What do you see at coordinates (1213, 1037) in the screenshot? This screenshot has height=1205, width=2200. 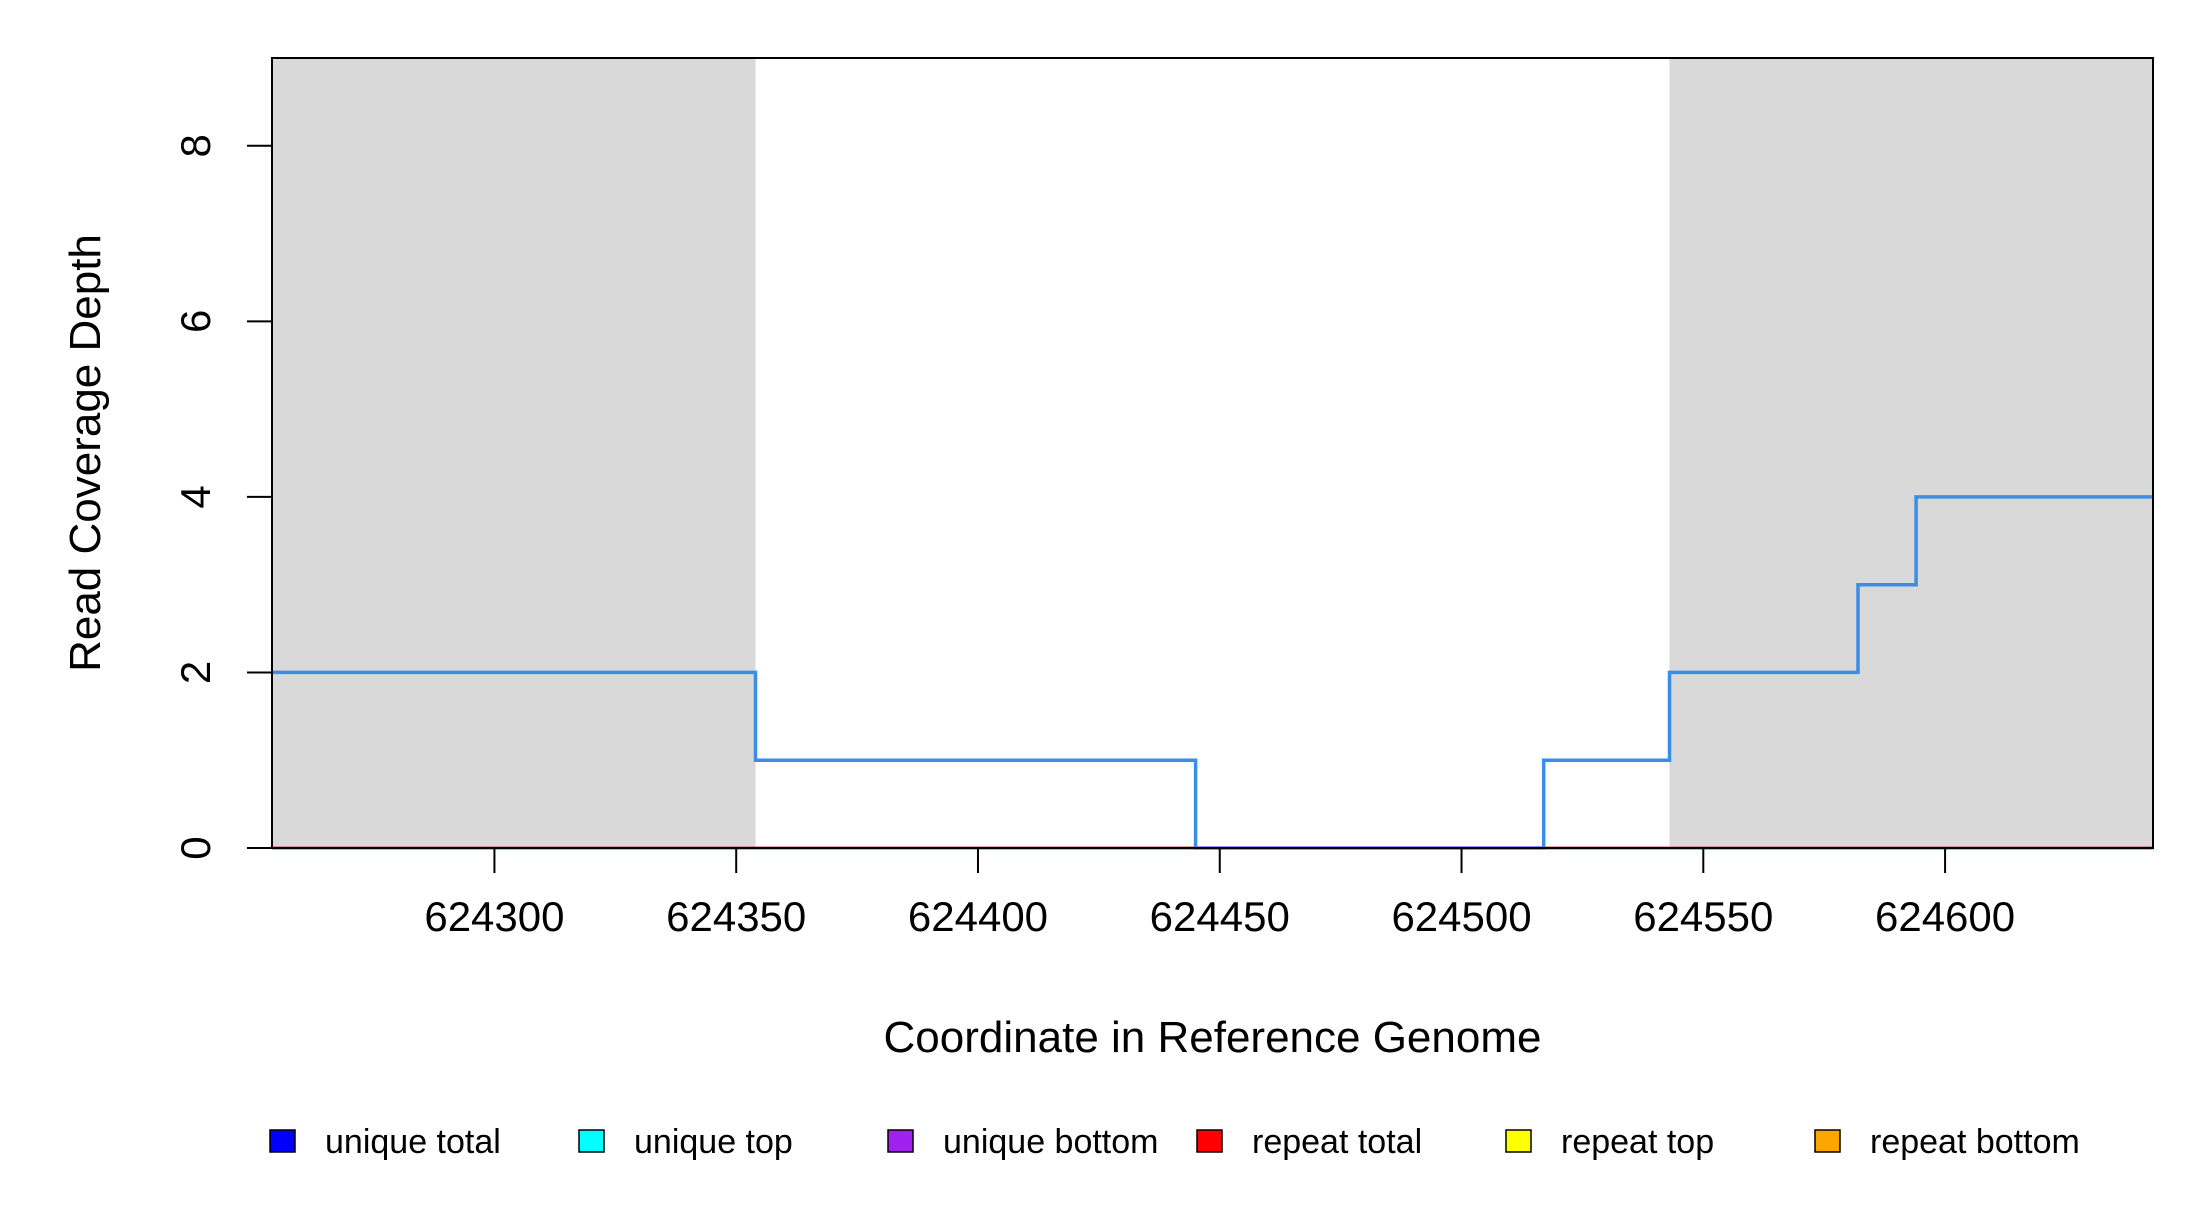 I see `x-axis-label: Coordinate in Reference Genome` at bounding box center [1213, 1037].